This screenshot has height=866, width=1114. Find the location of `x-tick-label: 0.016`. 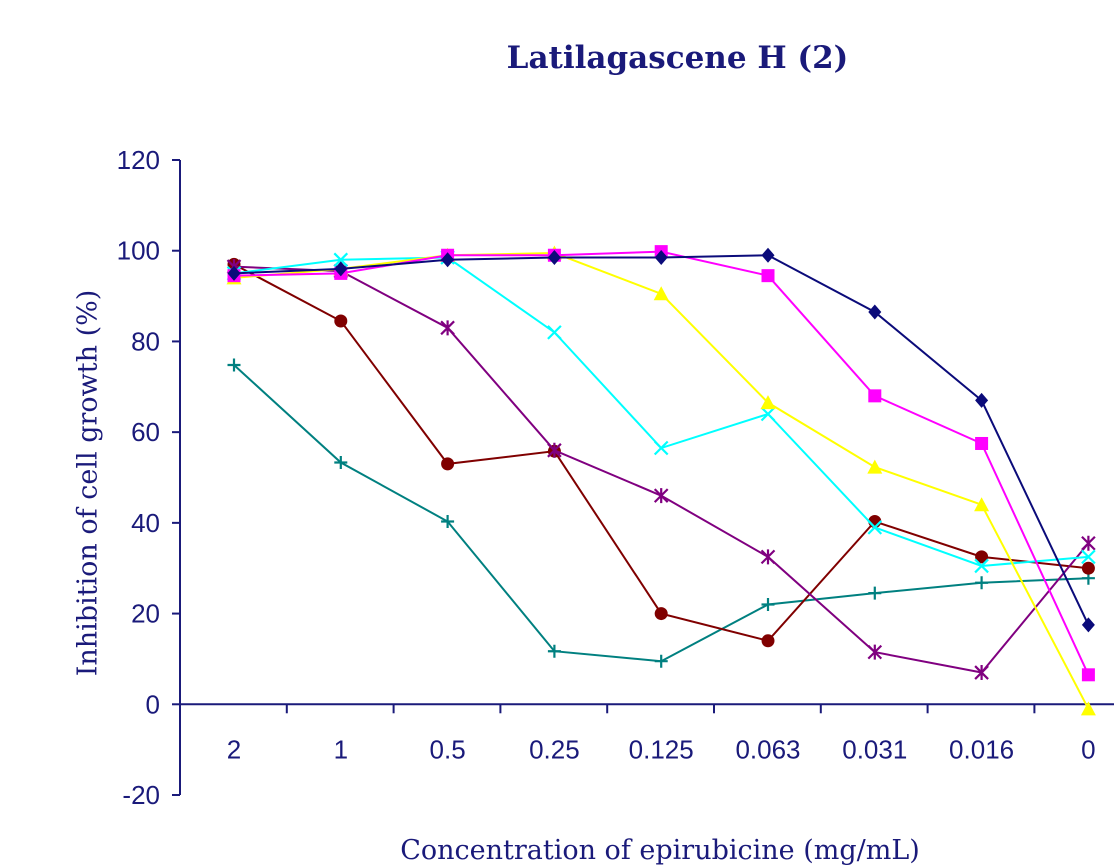

x-tick-label: 0.016 is located at coordinates (981, 749).